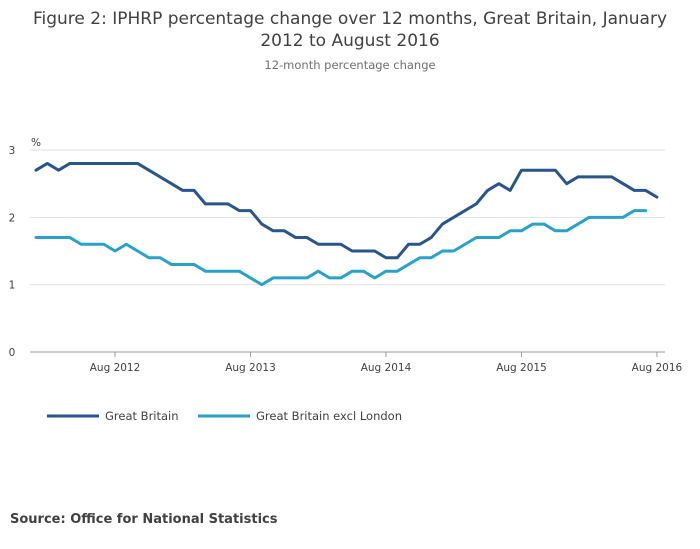 This screenshot has height=549, width=700. I want to click on chart-subtitle: 12-month percentage change, so click(349, 65).